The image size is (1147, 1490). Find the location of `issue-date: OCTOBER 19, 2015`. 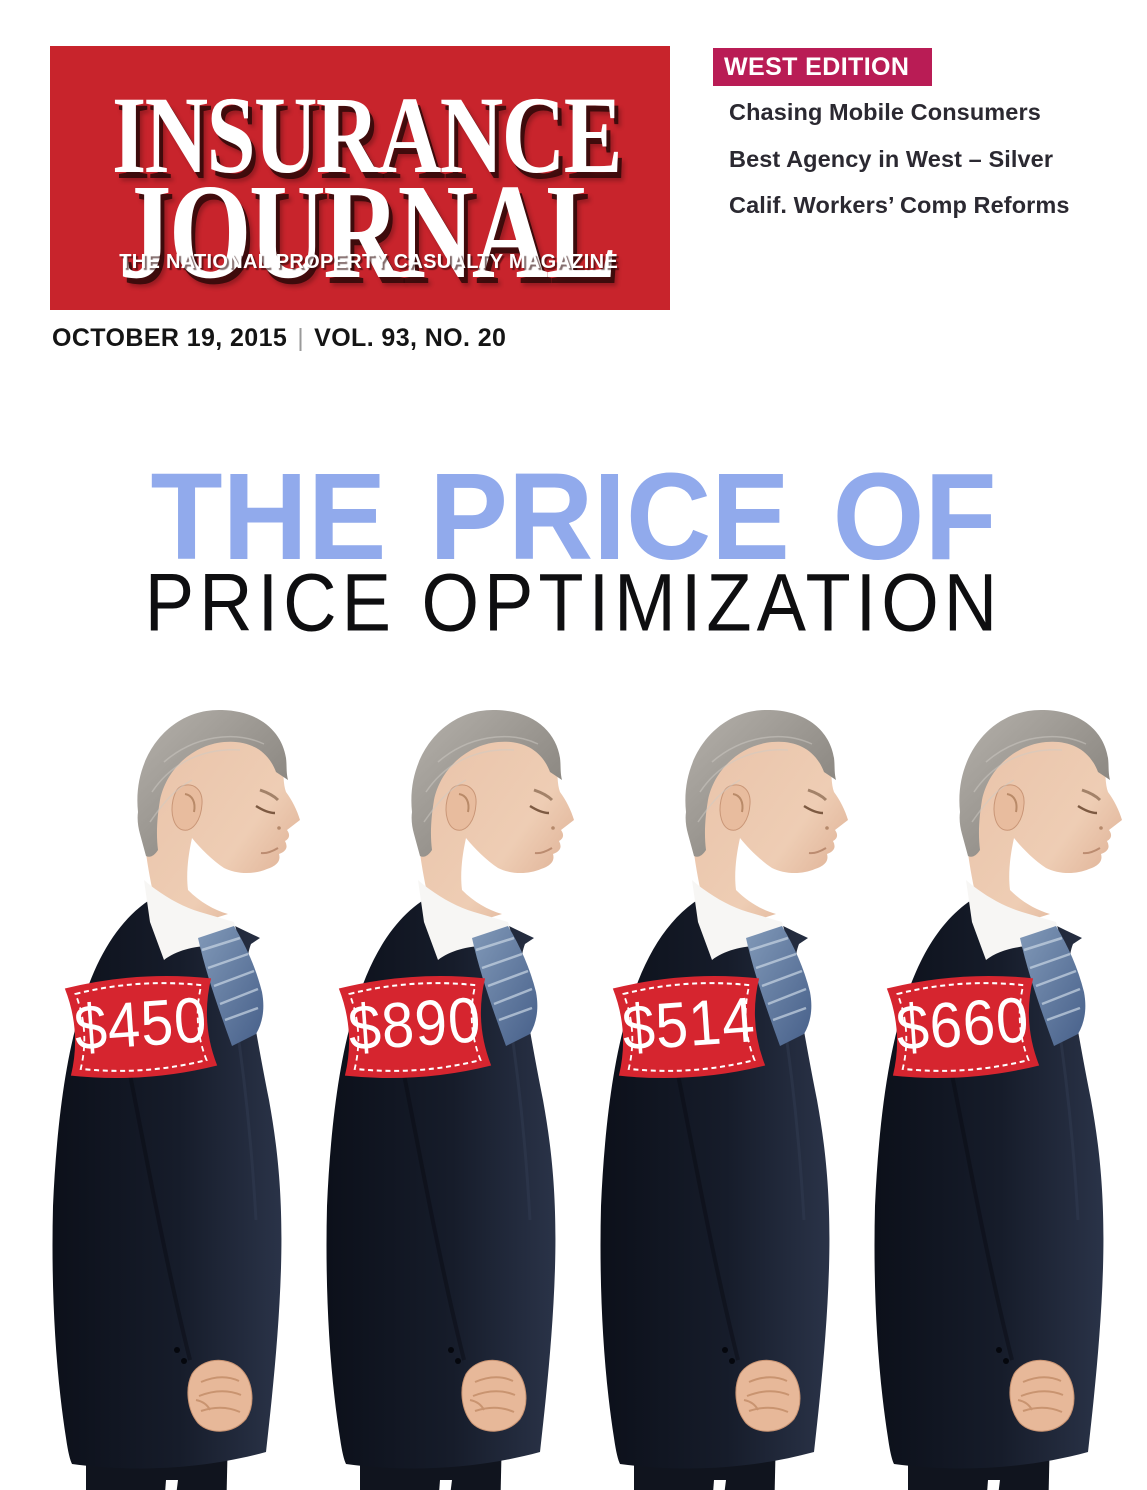

issue-date: OCTOBER 19, 2015 is located at coordinates (170, 338).